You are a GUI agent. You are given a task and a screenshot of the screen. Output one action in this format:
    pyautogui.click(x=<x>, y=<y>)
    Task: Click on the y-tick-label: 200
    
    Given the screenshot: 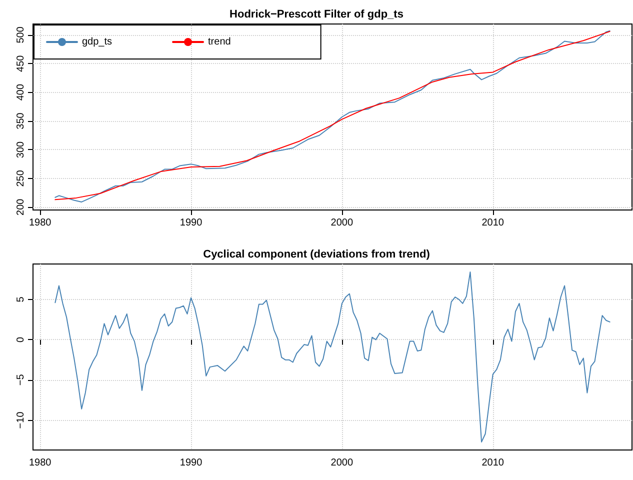 What is the action you would take?
    pyautogui.click(x=21, y=207)
    